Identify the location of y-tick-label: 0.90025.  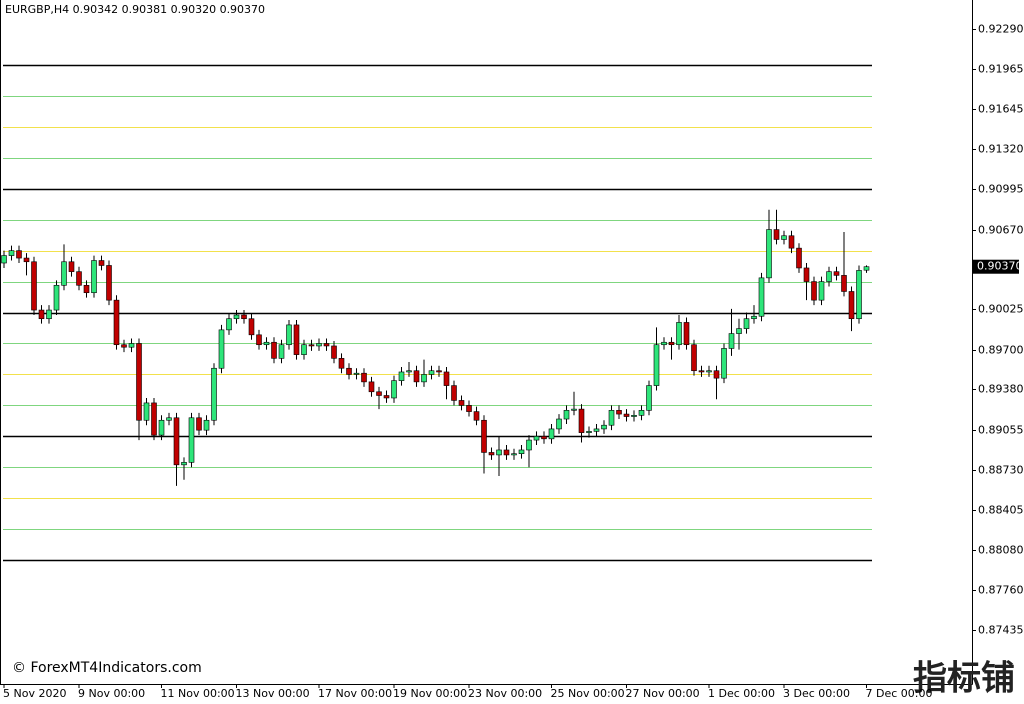
(1001, 309).